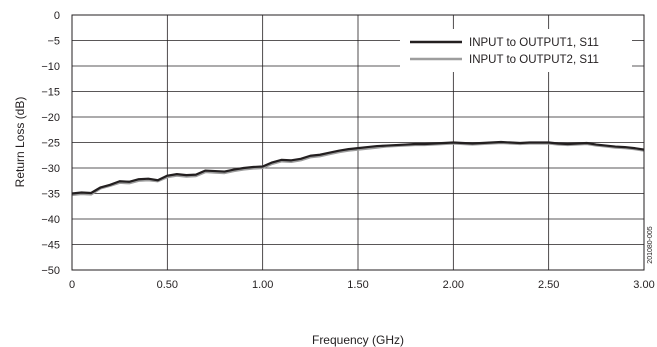 This screenshot has width=657, height=347. Describe the element at coordinates (534, 43) in the screenshot. I see `legend-label-output1: INPUT to OUTPUT1, S11` at that location.